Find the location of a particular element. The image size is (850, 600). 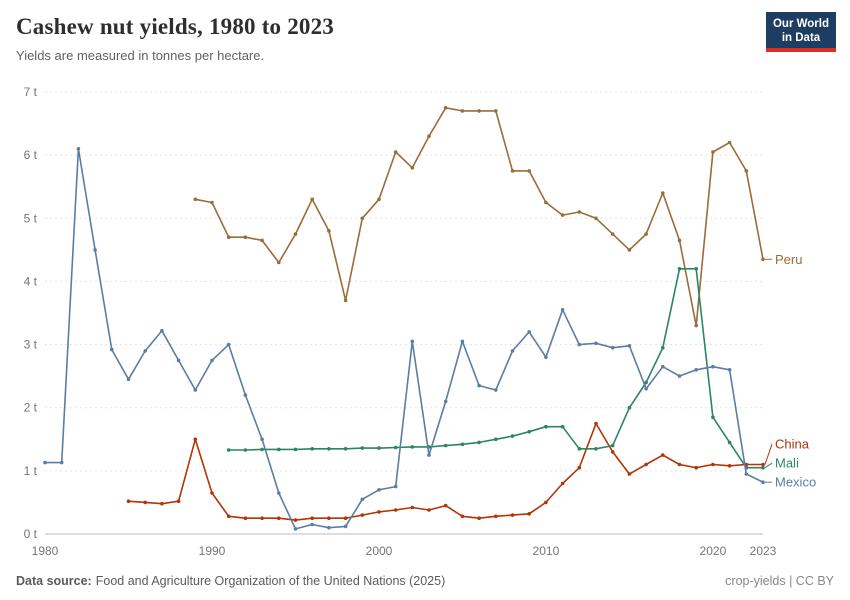

license-note: crop-yields | CC BY is located at coordinates (779, 581).